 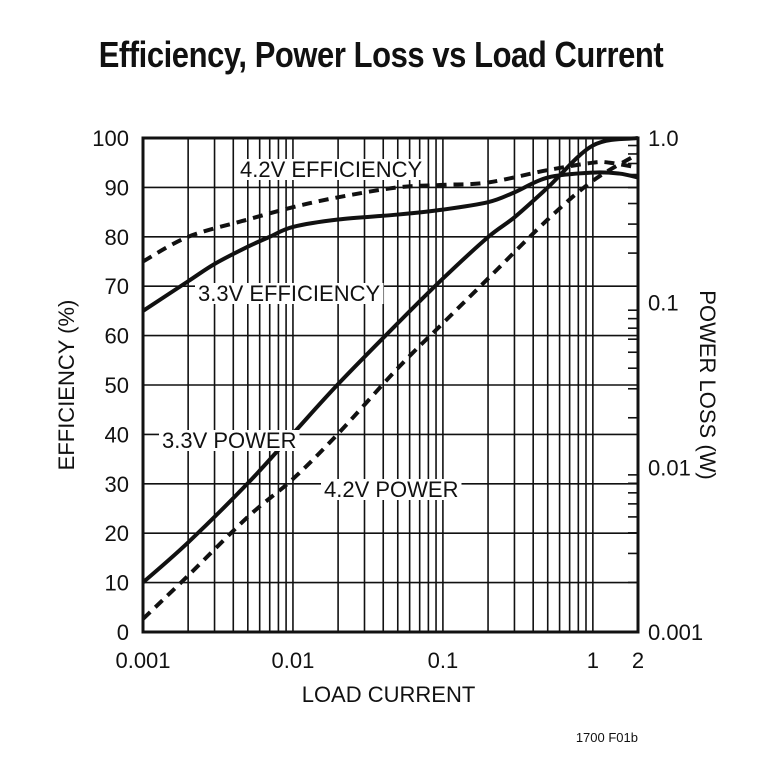 I want to click on curve-label: 3.3V POWER, so click(x=229, y=440).